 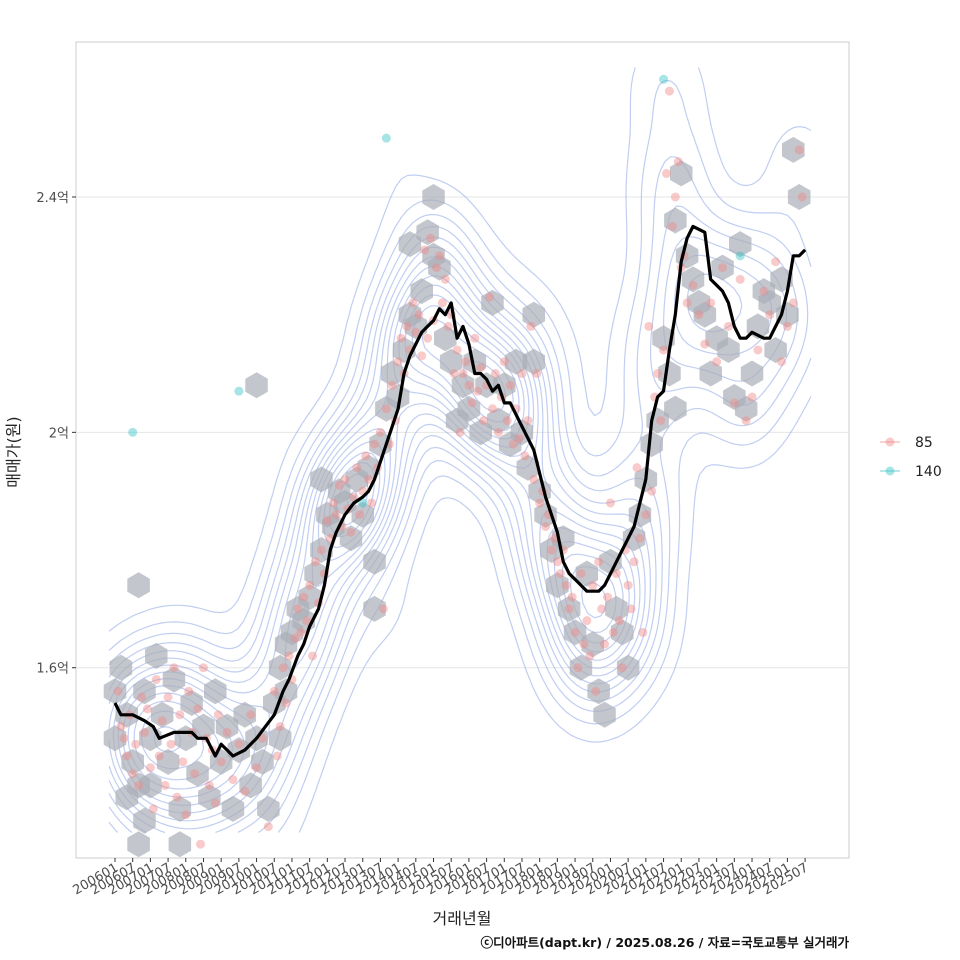 What do you see at coordinates (928, 472) in the screenshot?
I see `legend-label-140: 140` at bounding box center [928, 472].